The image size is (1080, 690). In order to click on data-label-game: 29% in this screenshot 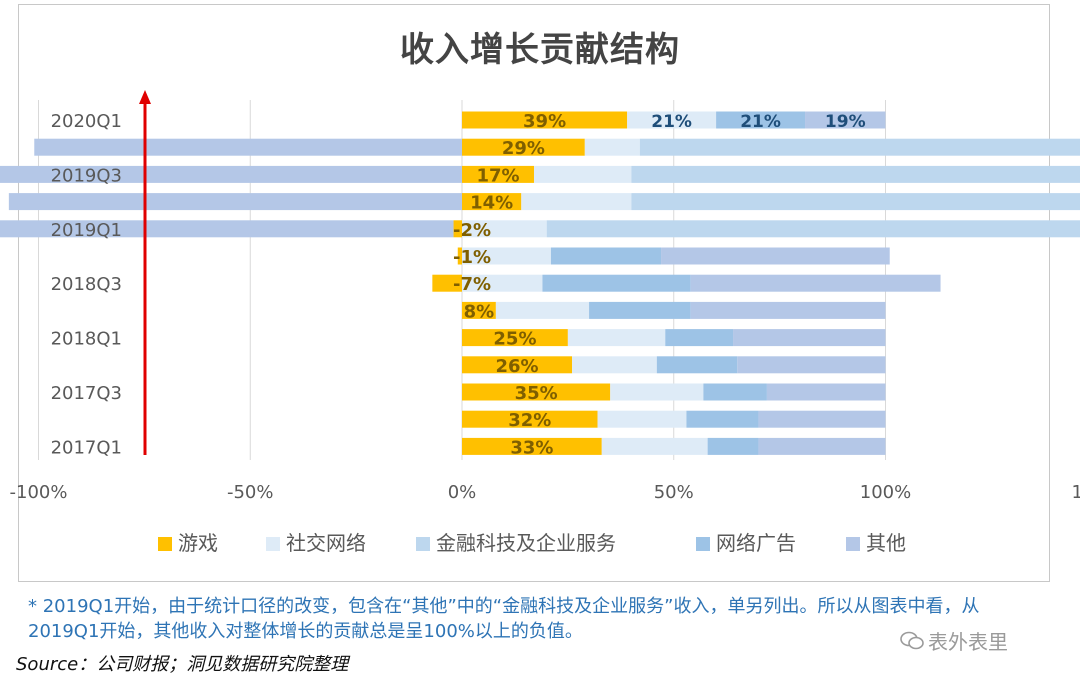, I will do `click(523, 148)`.